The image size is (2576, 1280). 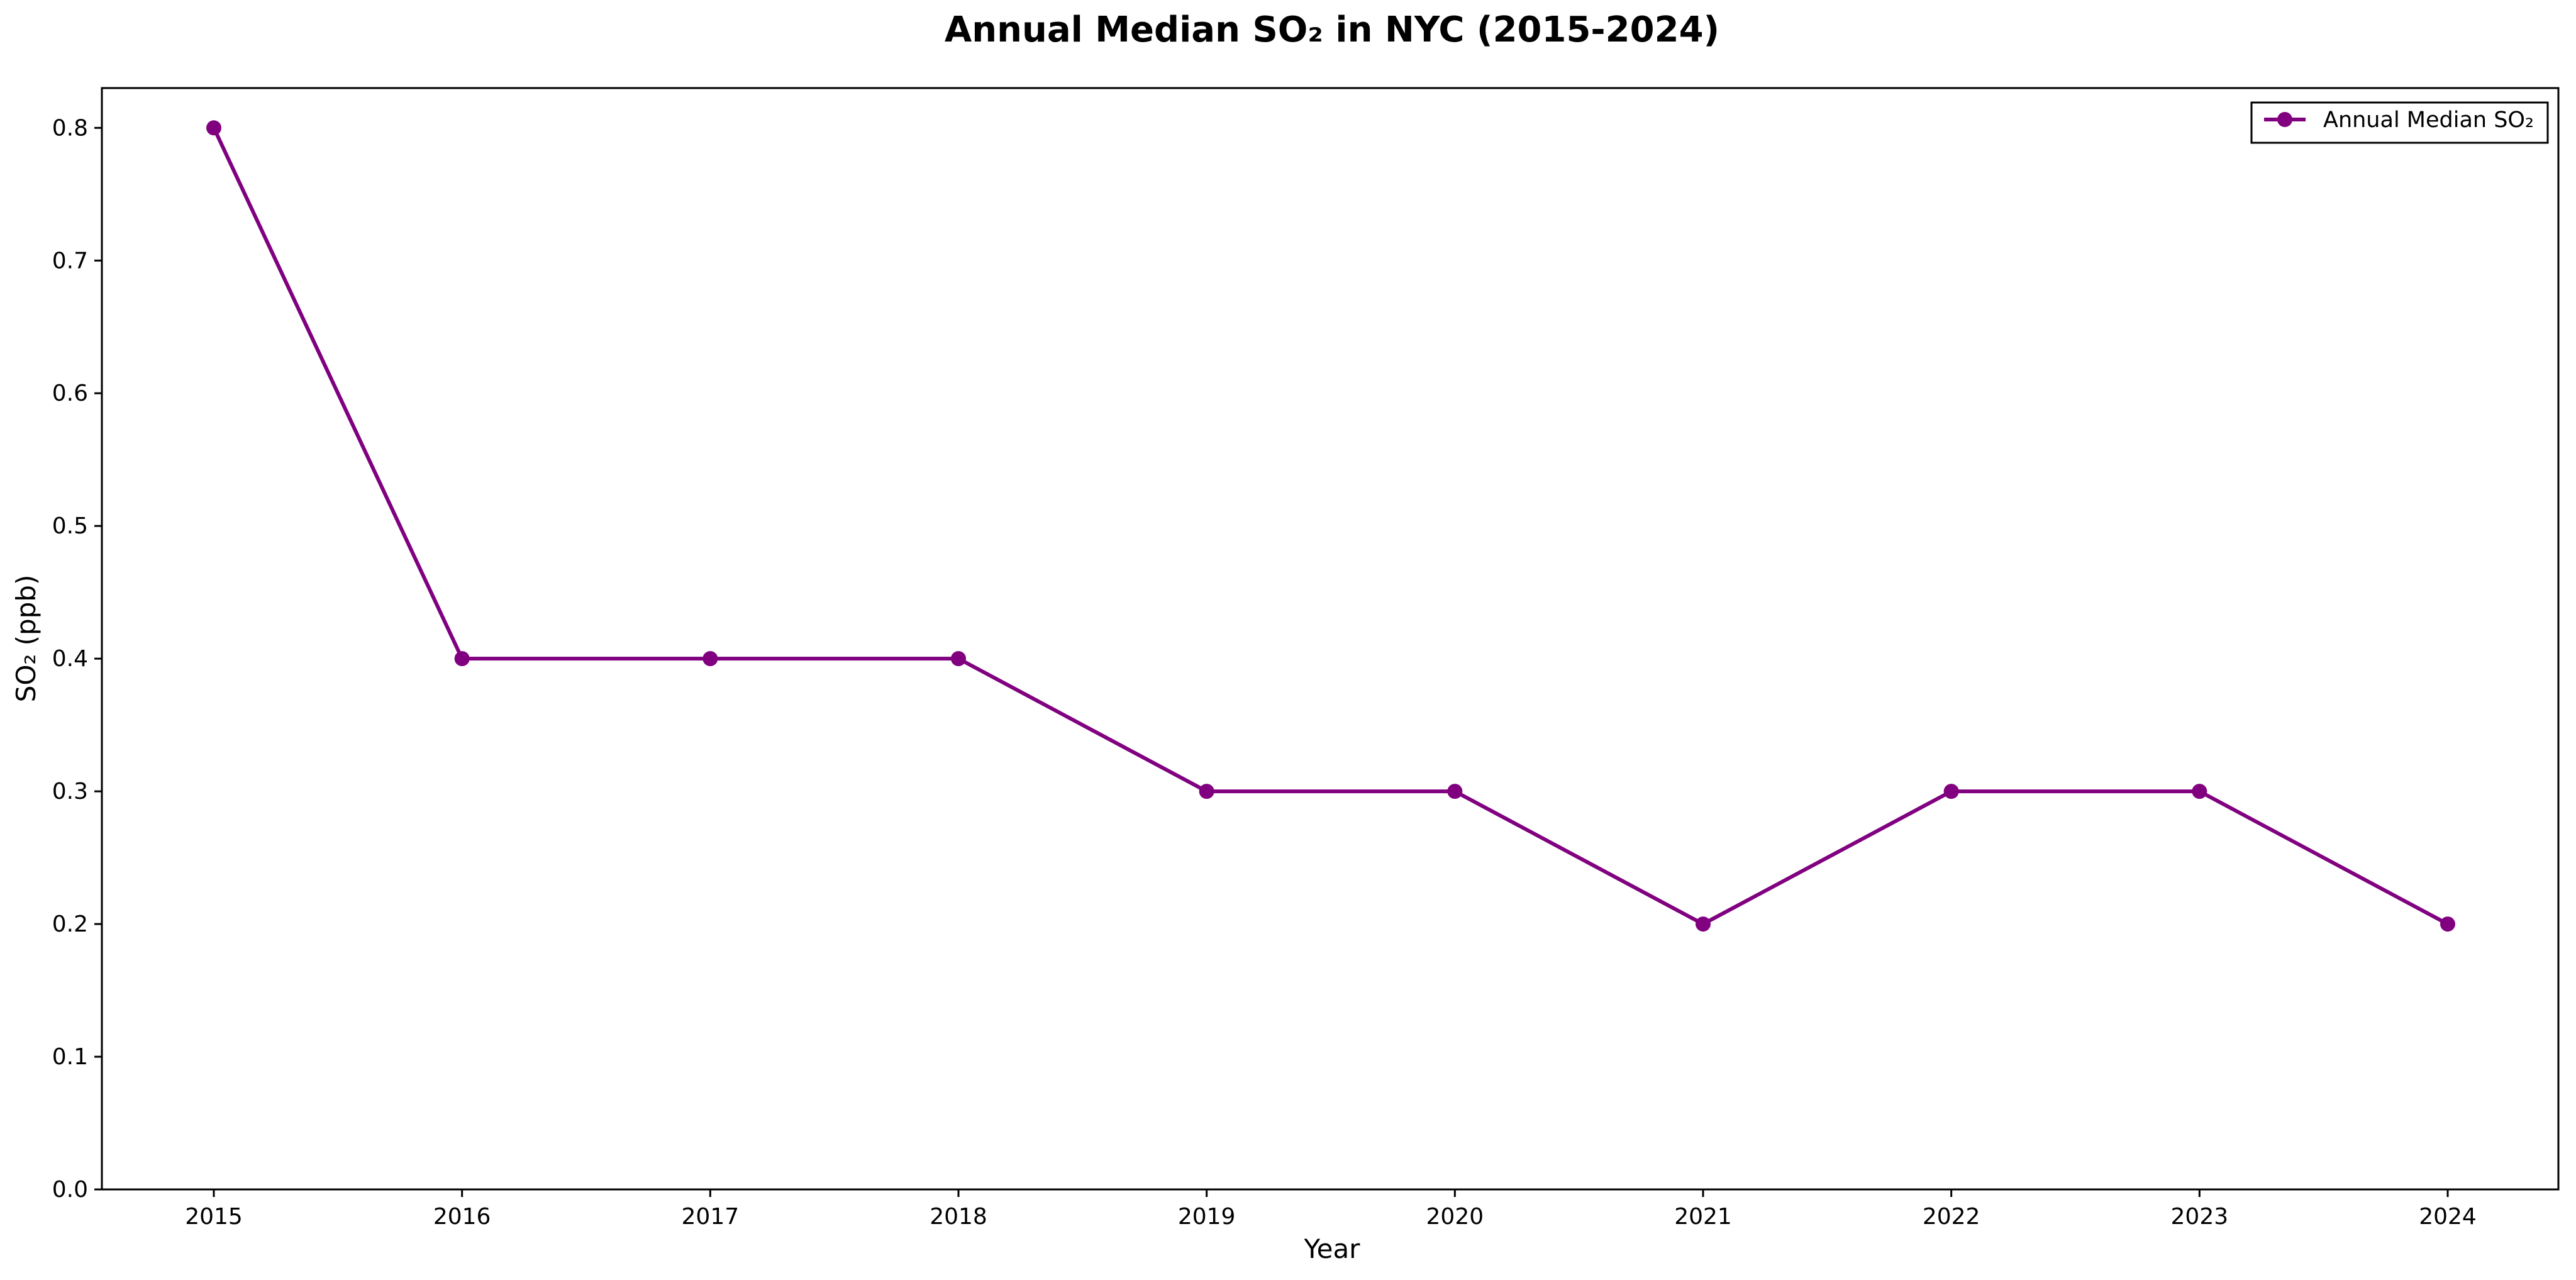 What do you see at coordinates (70, 659) in the screenshot?
I see `y-tick-label: 0.4` at bounding box center [70, 659].